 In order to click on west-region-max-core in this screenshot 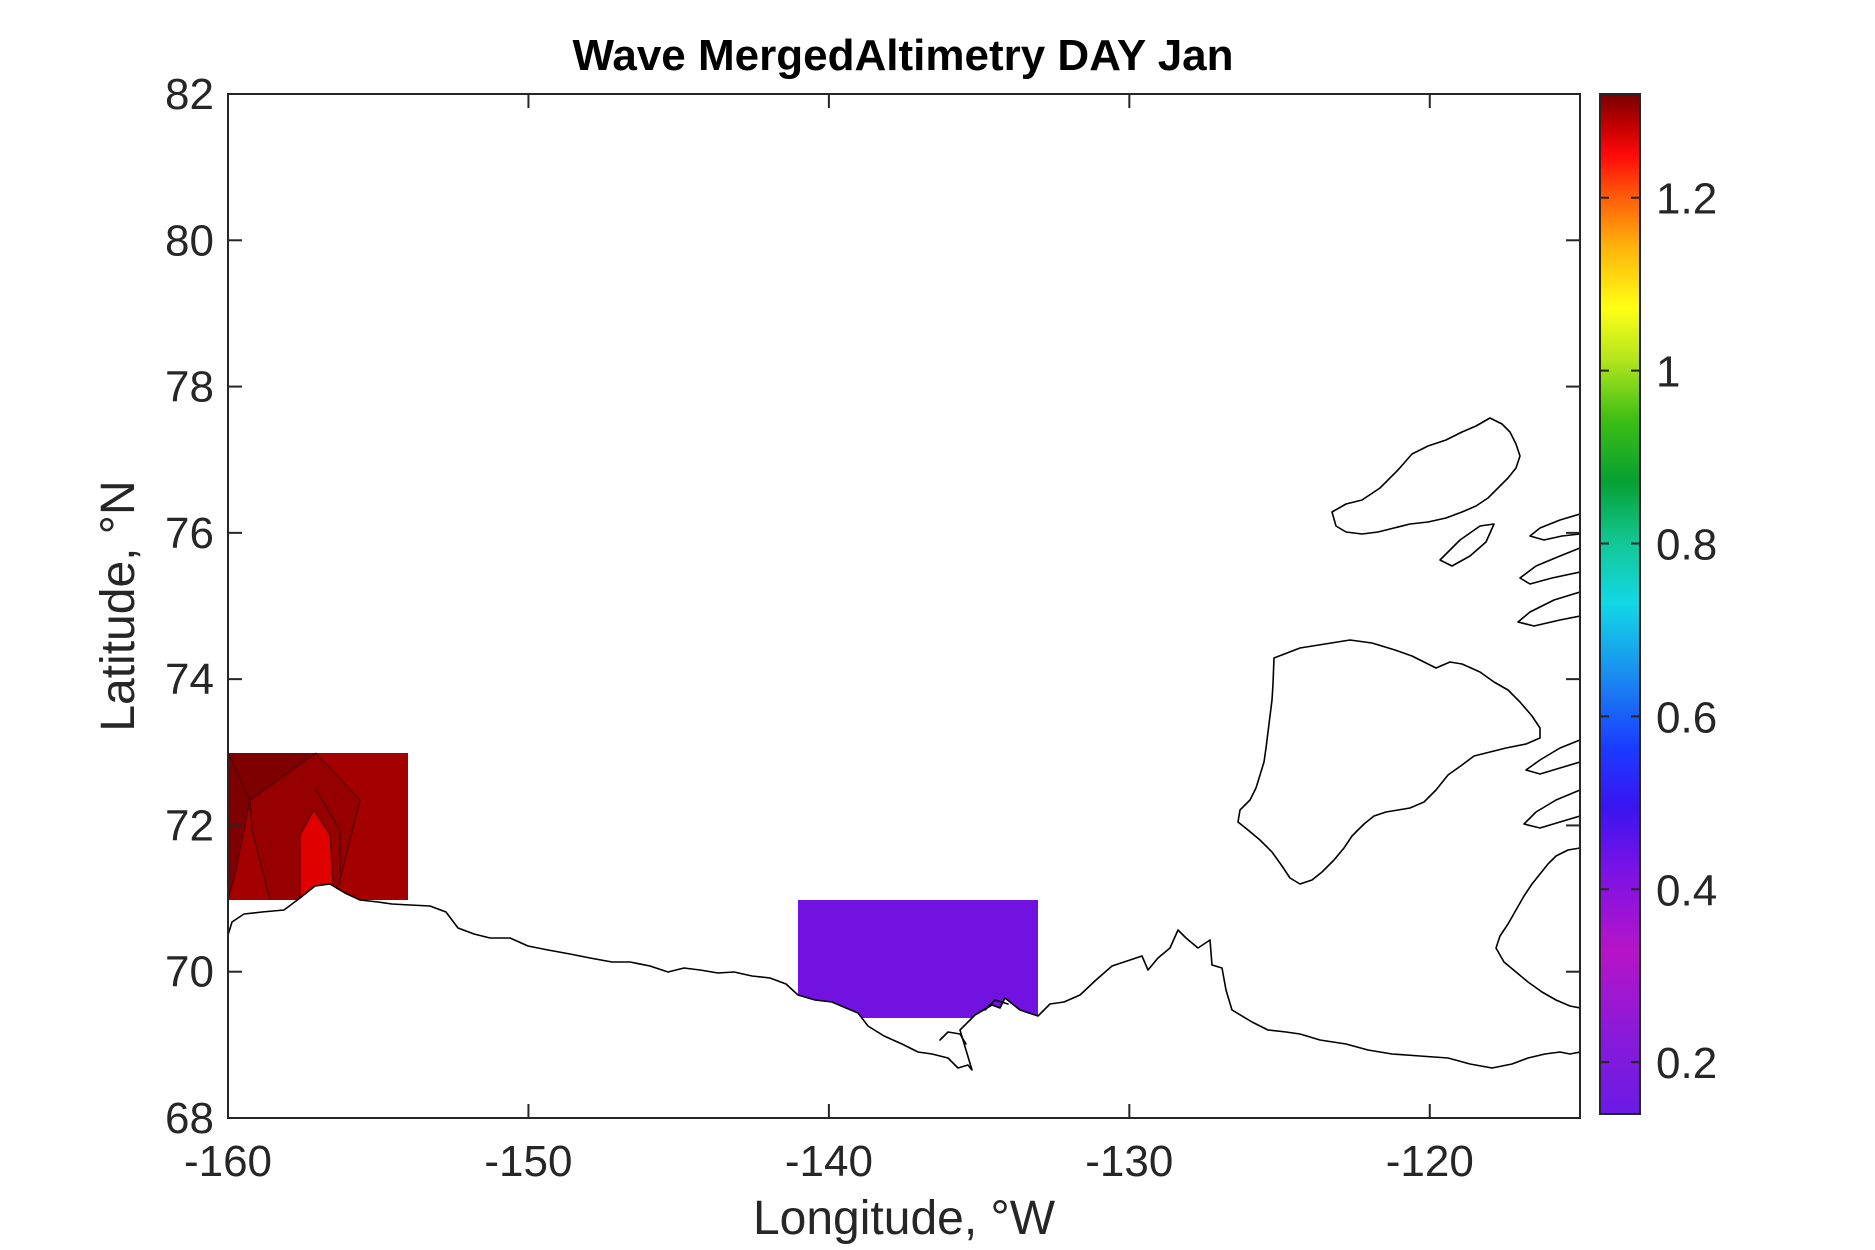, I will do `click(317, 855)`.